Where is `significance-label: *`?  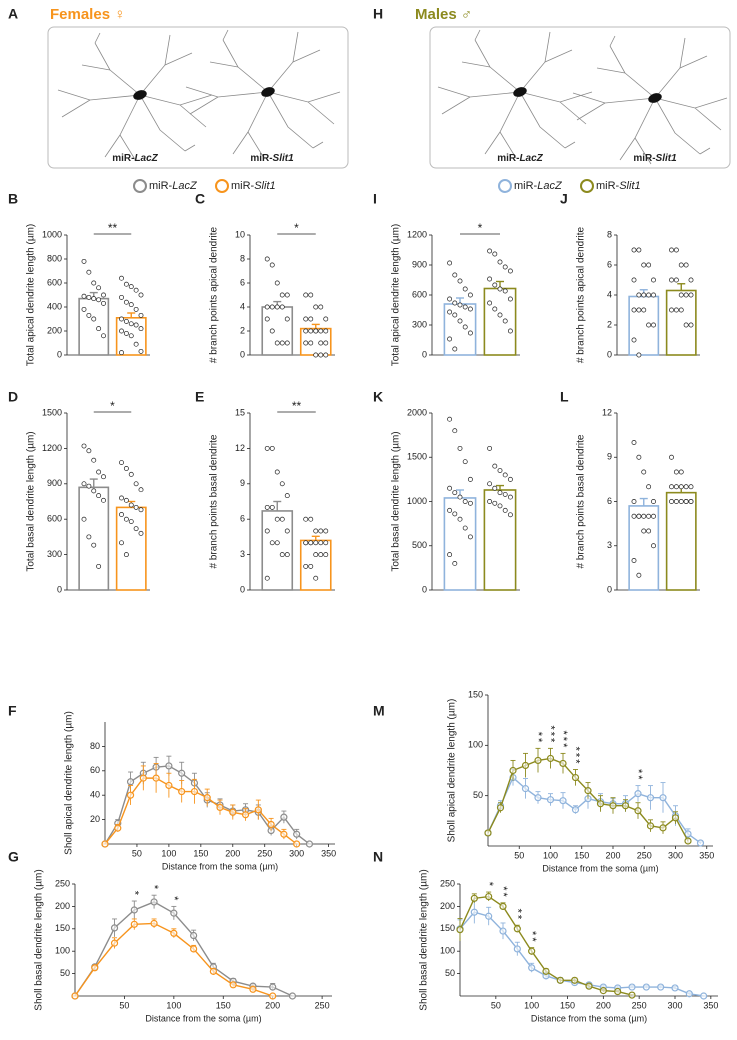 significance-label: * is located at coordinates (489, 885).